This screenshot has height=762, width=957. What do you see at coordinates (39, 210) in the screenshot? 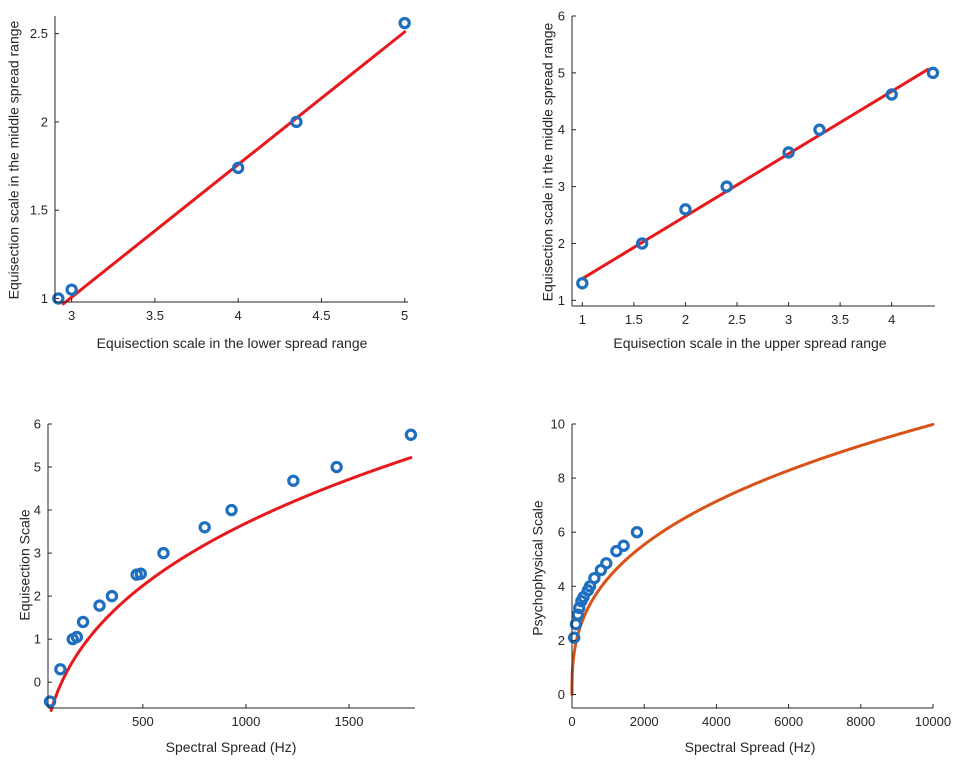
I see `y-tick-label: 1.5` at bounding box center [39, 210].